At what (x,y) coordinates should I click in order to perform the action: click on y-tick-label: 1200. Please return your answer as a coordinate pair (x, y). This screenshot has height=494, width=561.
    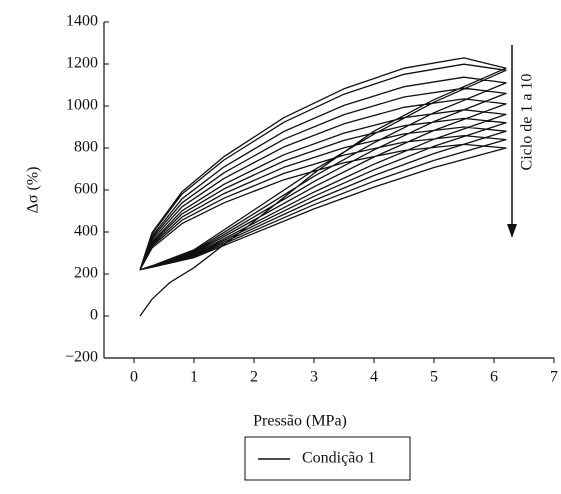
    Looking at the image, I should click on (82, 63).